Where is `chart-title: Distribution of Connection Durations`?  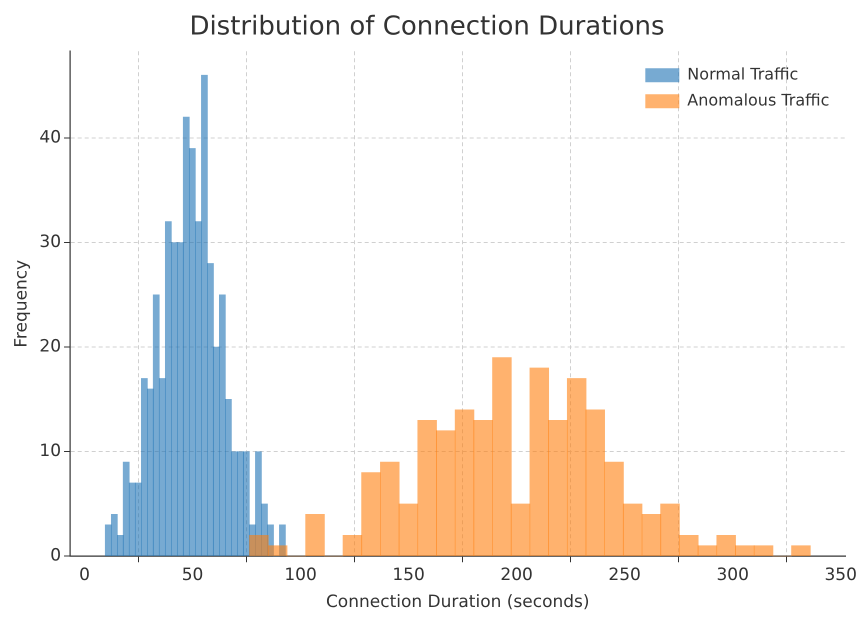
chart-title: Distribution of Connection Durations is located at coordinates (427, 26).